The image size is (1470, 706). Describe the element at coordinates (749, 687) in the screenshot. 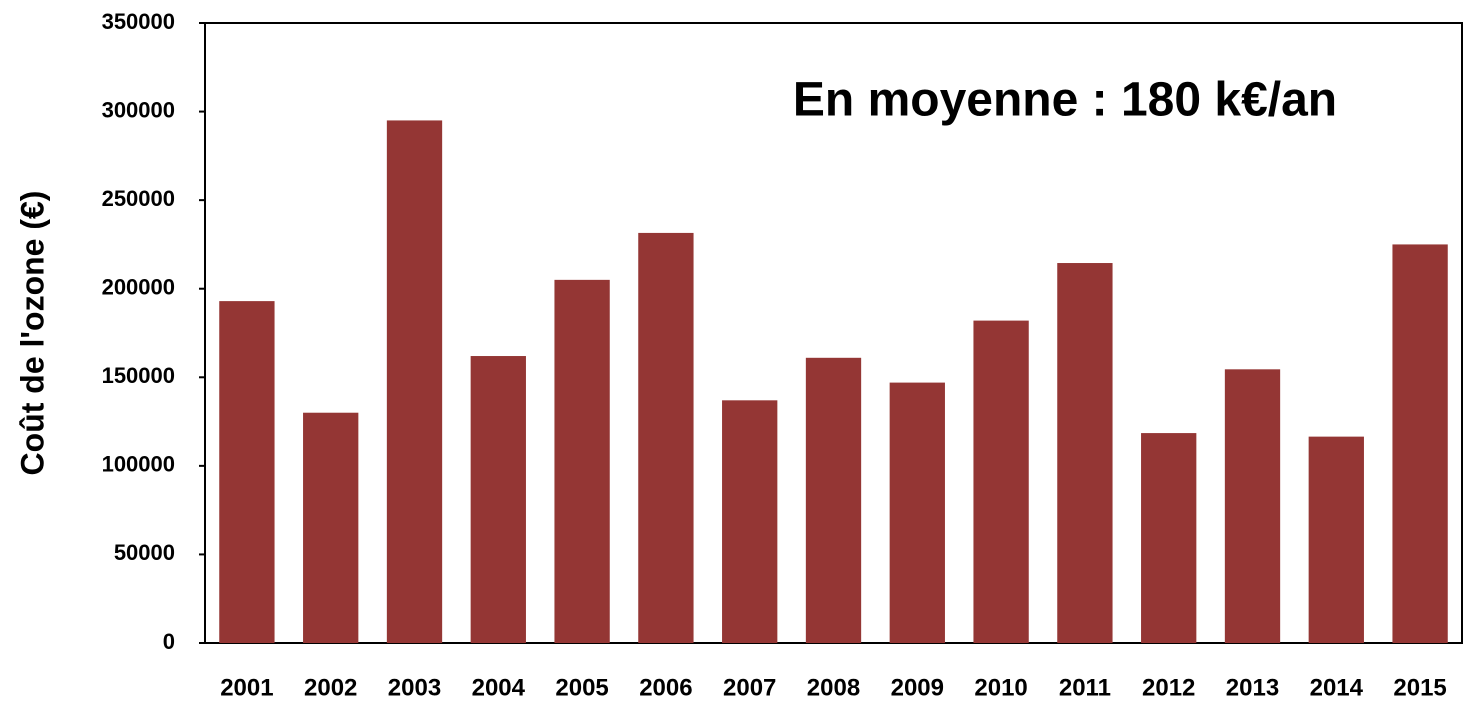

I see `x-tick-label: 2007` at that location.